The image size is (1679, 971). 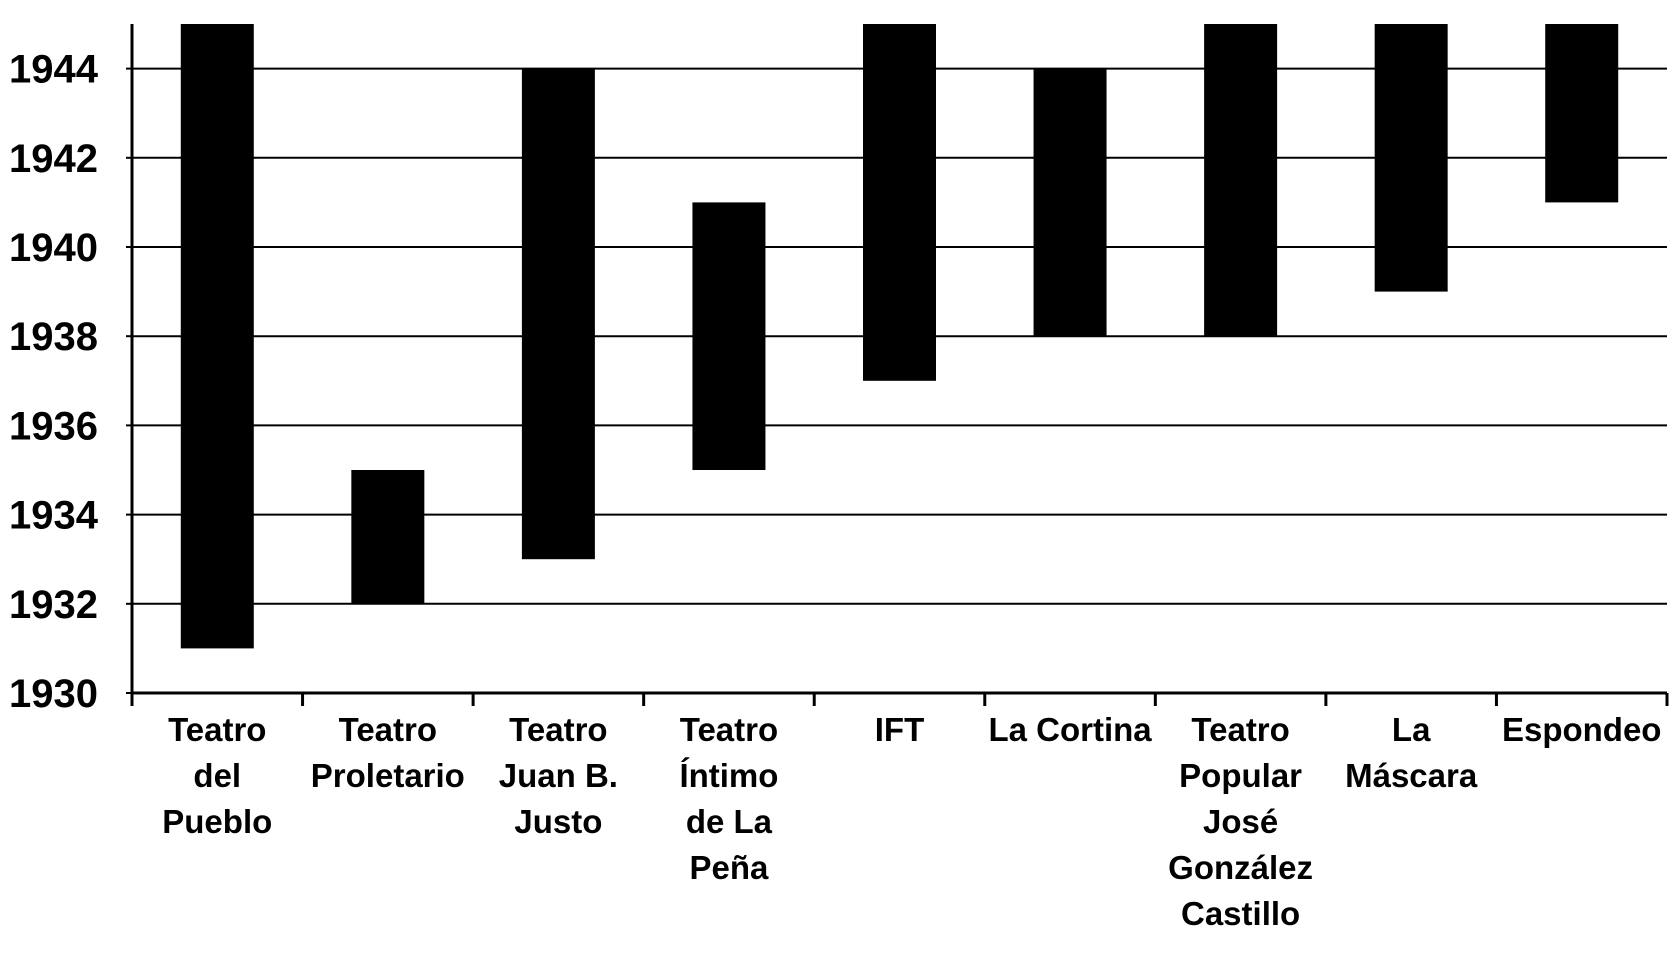 I want to click on y-tick-label-1936: 1936, so click(x=53, y=426).